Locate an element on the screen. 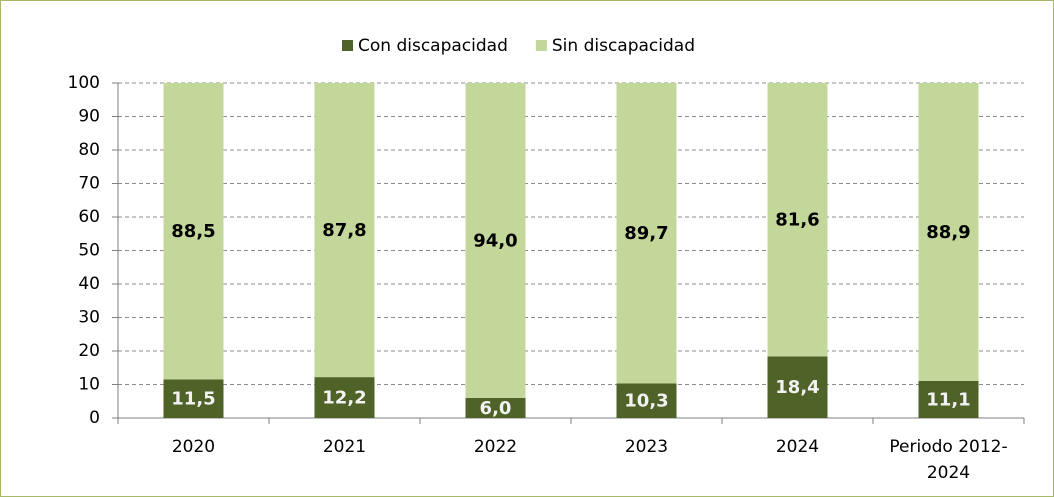 This screenshot has width=1054, height=497. y-tick-label: 60 is located at coordinates (89, 217).